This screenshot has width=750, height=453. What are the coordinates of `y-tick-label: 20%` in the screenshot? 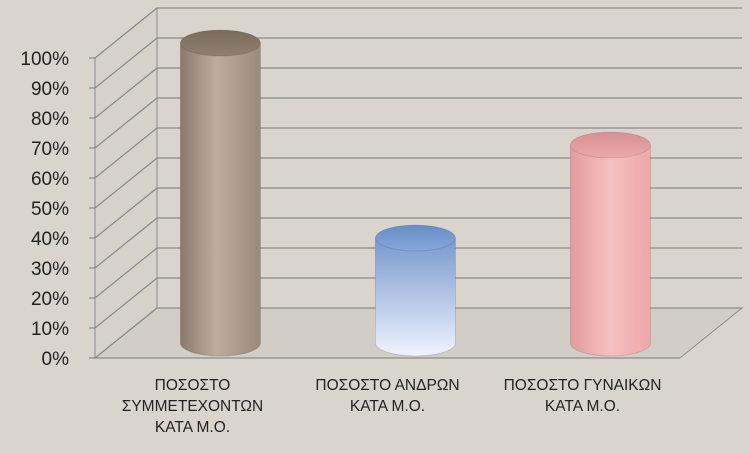 It's located at (50, 299).